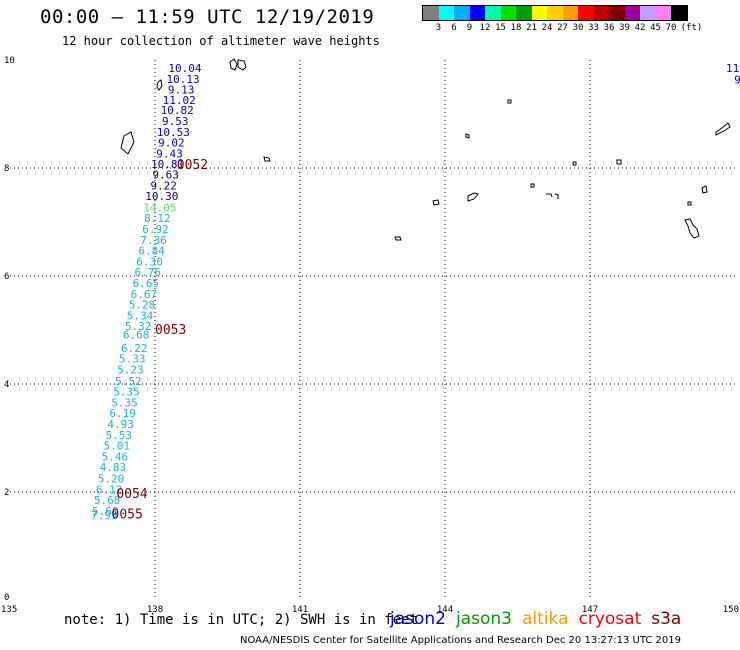  What do you see at coordinates (131, 494) in the screenshot?
I see `time-label: 0054` at bounding box center [131, 494].